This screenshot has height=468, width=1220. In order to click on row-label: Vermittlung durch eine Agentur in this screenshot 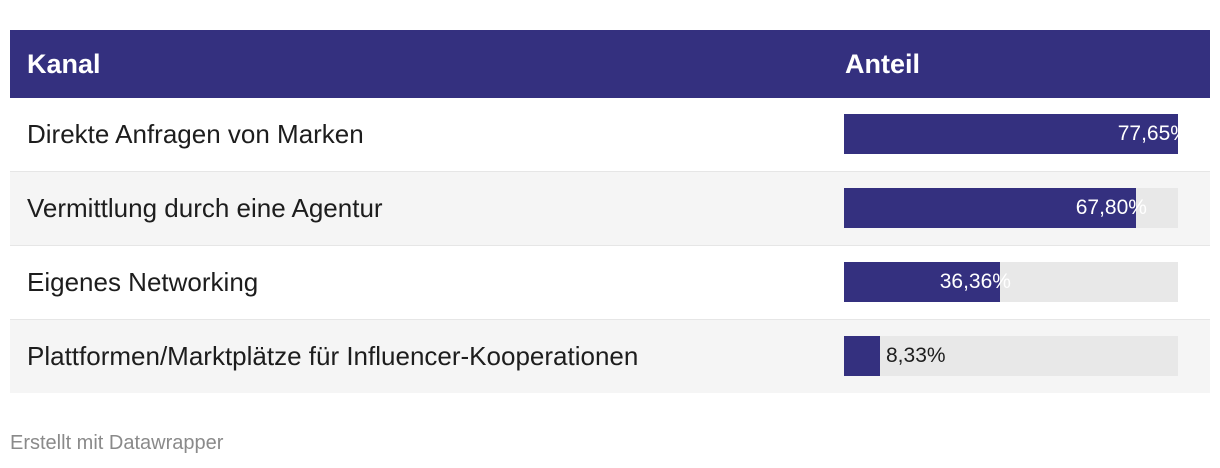, I will do `click(205, 208)`.